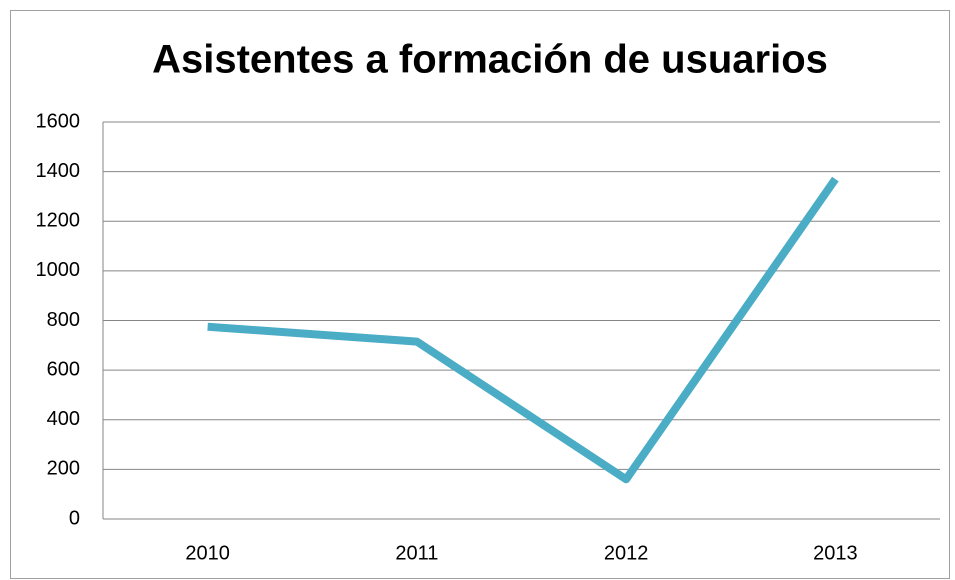 This screenshot has height=580, width=955. I want to click on y-tick-label: 200, so click(63, 469).